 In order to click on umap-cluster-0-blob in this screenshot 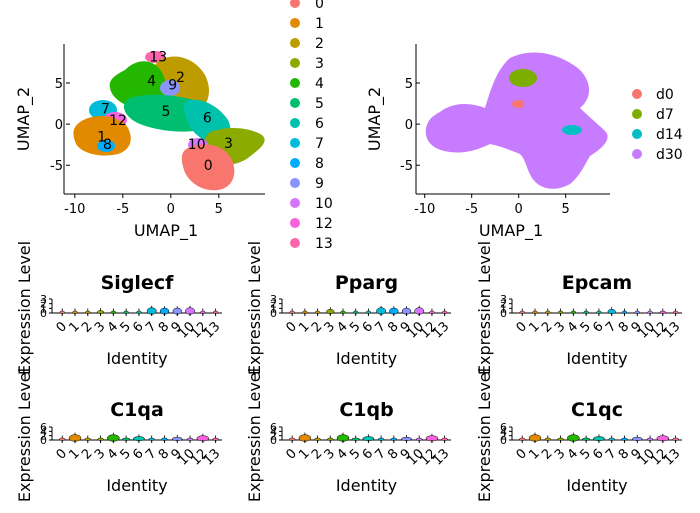, I will do `click(208, 167)`.